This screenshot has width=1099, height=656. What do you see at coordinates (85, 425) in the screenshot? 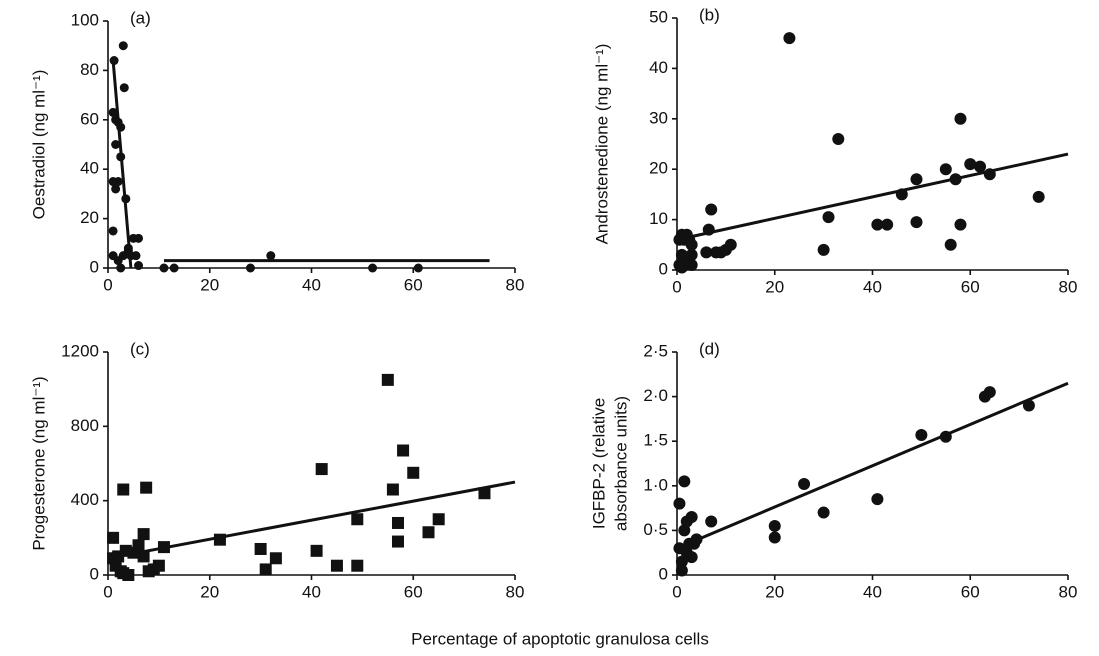
I see `y-tick-label: 800` at bounding box center [85, 425].